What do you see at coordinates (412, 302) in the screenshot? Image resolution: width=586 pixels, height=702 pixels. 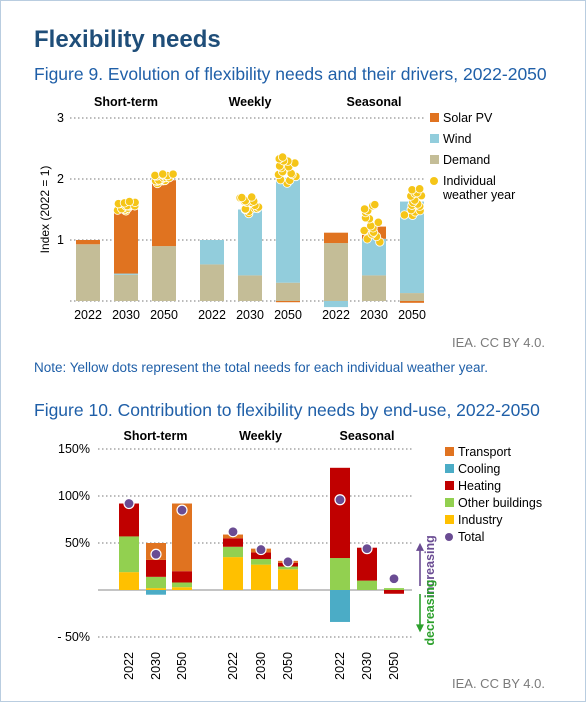 I see `bar-seasonal-2050-solar-pv` at bounding box center [412, 302].